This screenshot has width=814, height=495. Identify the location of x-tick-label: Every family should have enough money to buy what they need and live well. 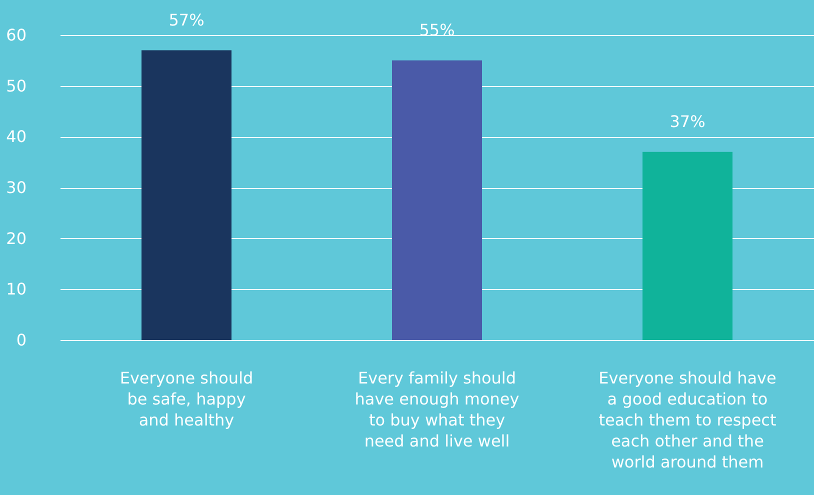
(437, 409).